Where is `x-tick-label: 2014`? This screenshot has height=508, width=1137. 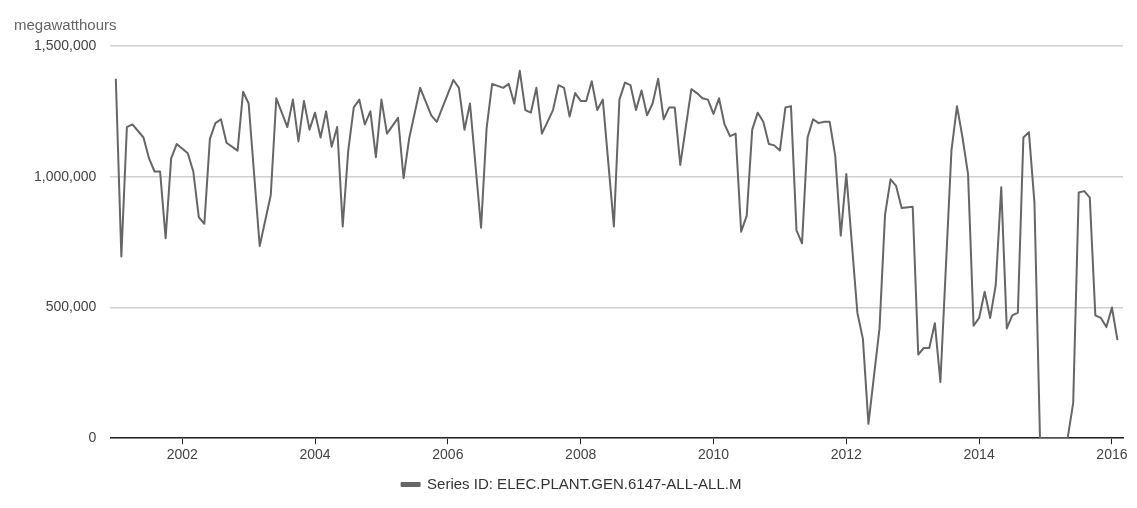 x-tick-label: 2014 is located at coordinates (979, 454).